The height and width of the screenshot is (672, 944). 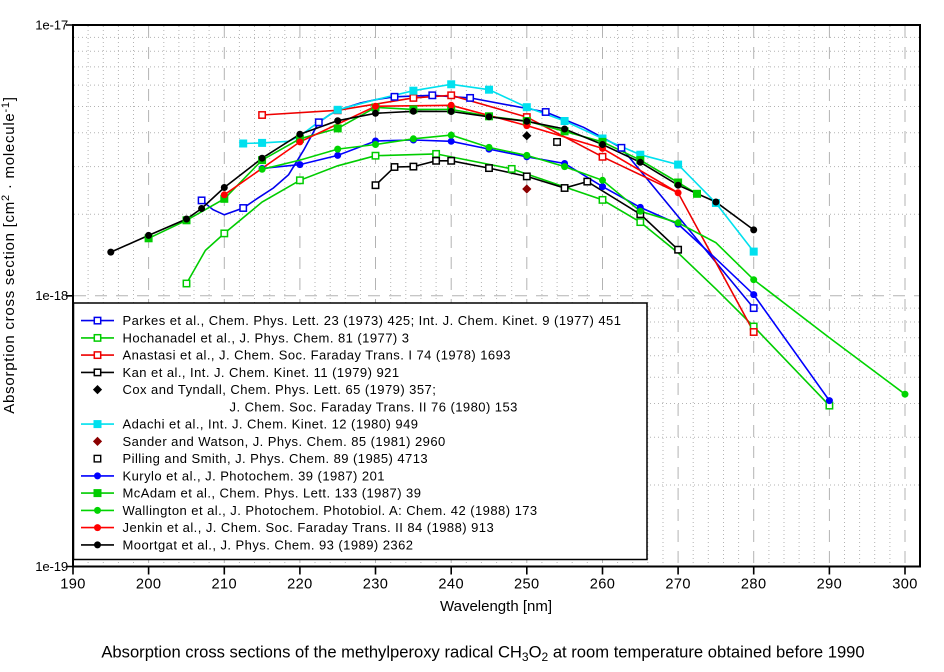 I want to click on svg-text: 230, so click(x=376, y=585).